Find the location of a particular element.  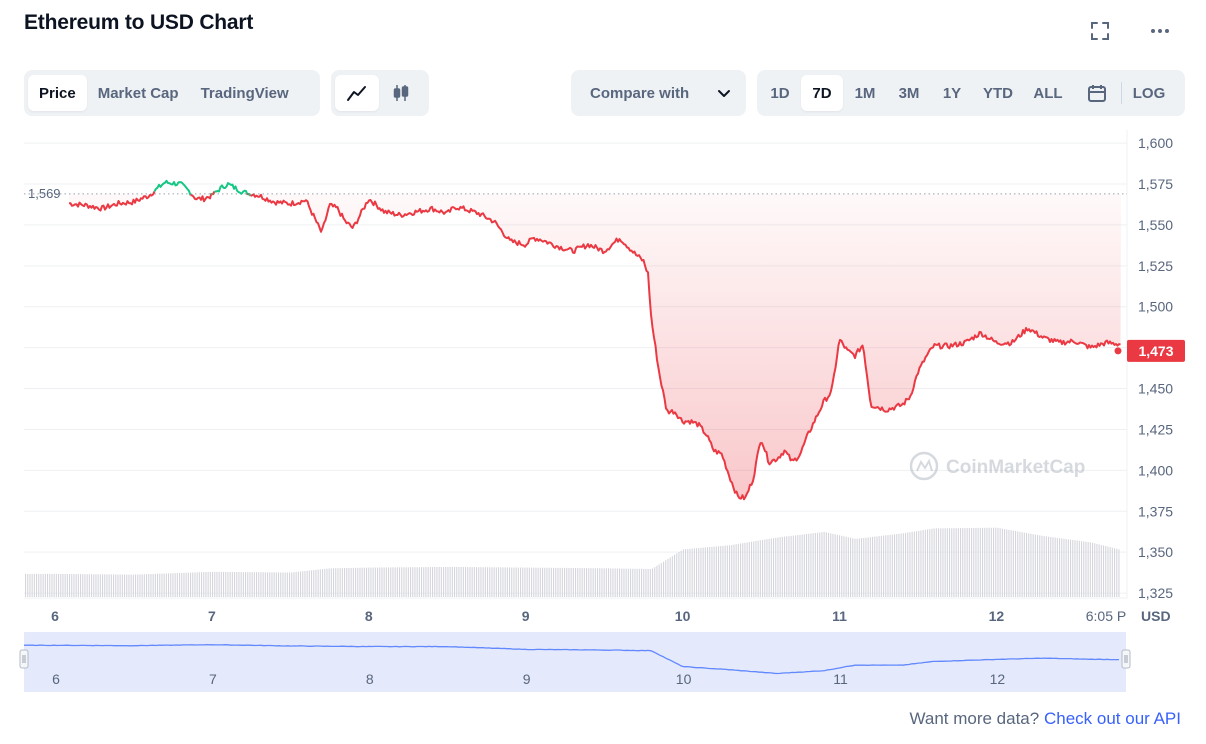

compare-with-dropdown: Compare with is located at coordinates (658, 93).